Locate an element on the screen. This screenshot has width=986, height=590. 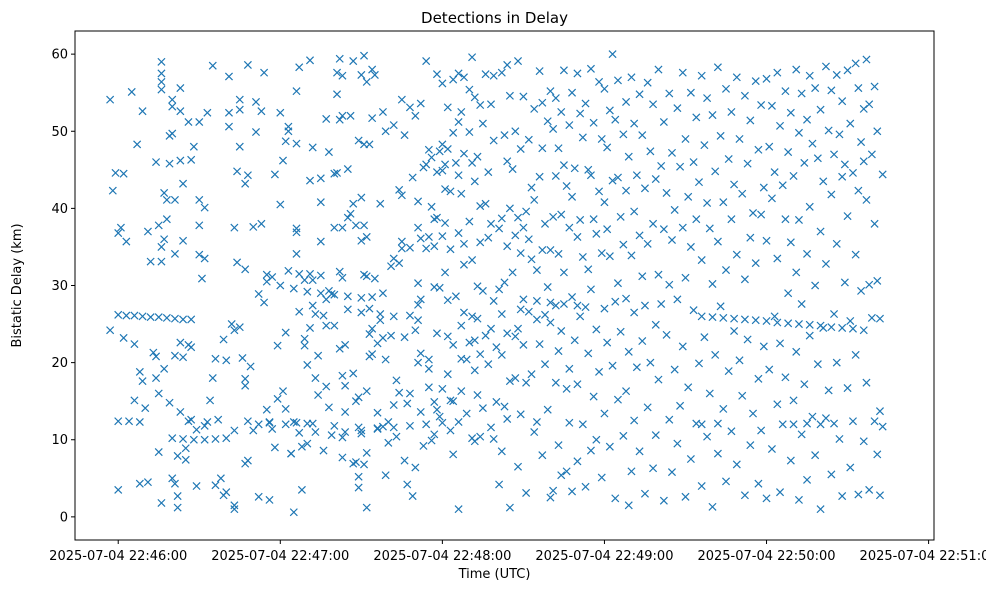
y-tick-label: 0 is located at coordinates (64, 517).